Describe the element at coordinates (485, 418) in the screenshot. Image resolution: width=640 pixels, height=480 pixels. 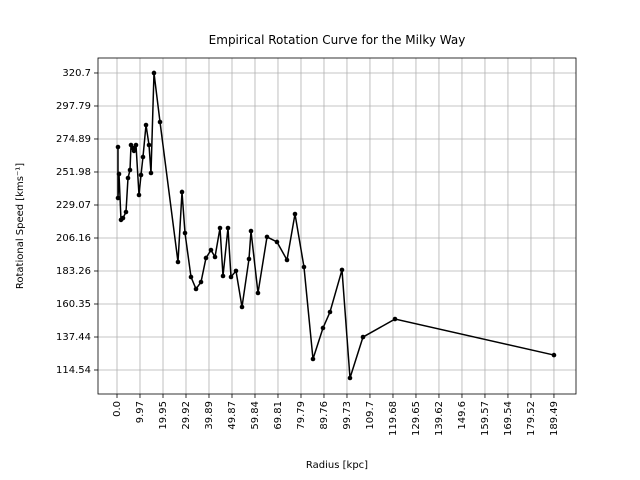
I see `x-tick-label: 159.57` at that location.